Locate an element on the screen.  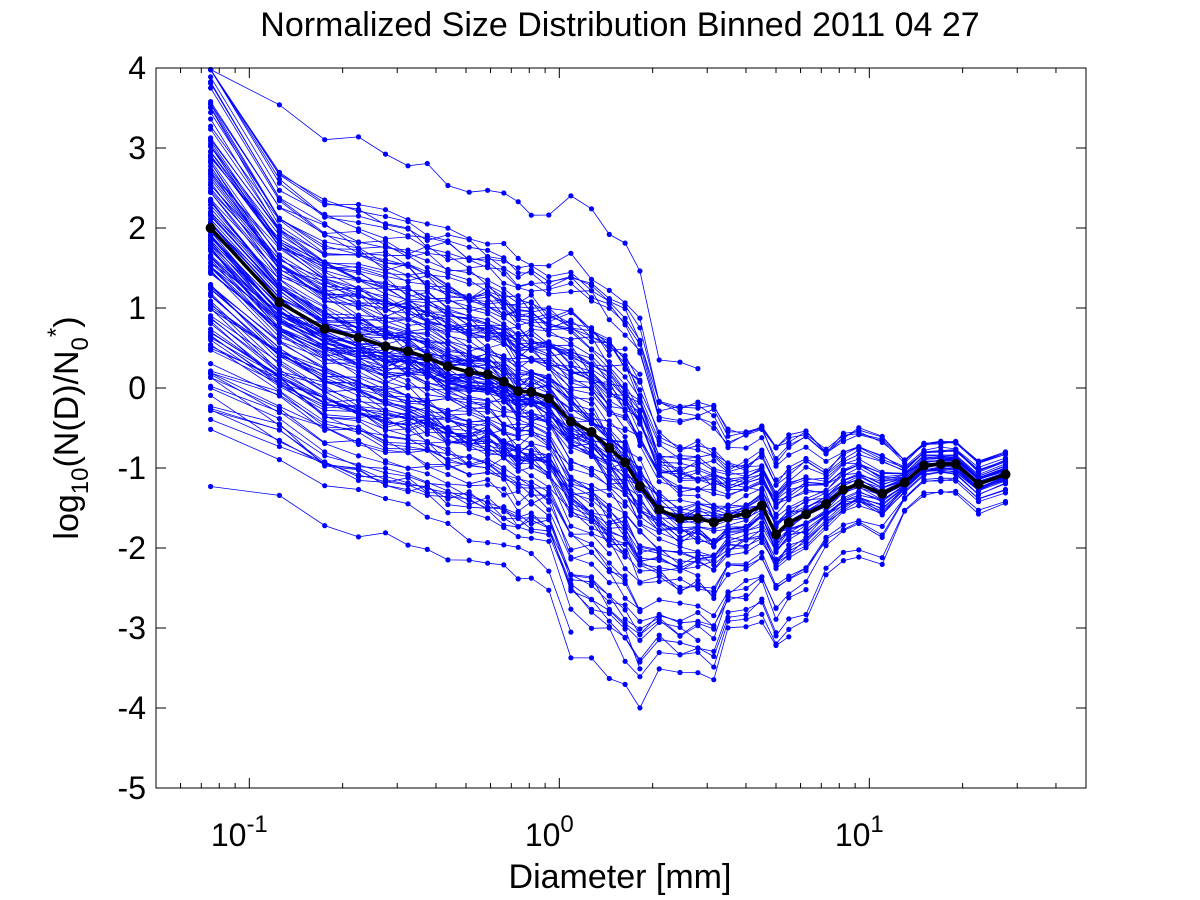
y-axis-label: log10(N(D)/N0*) is located at coordinates (68, 427).